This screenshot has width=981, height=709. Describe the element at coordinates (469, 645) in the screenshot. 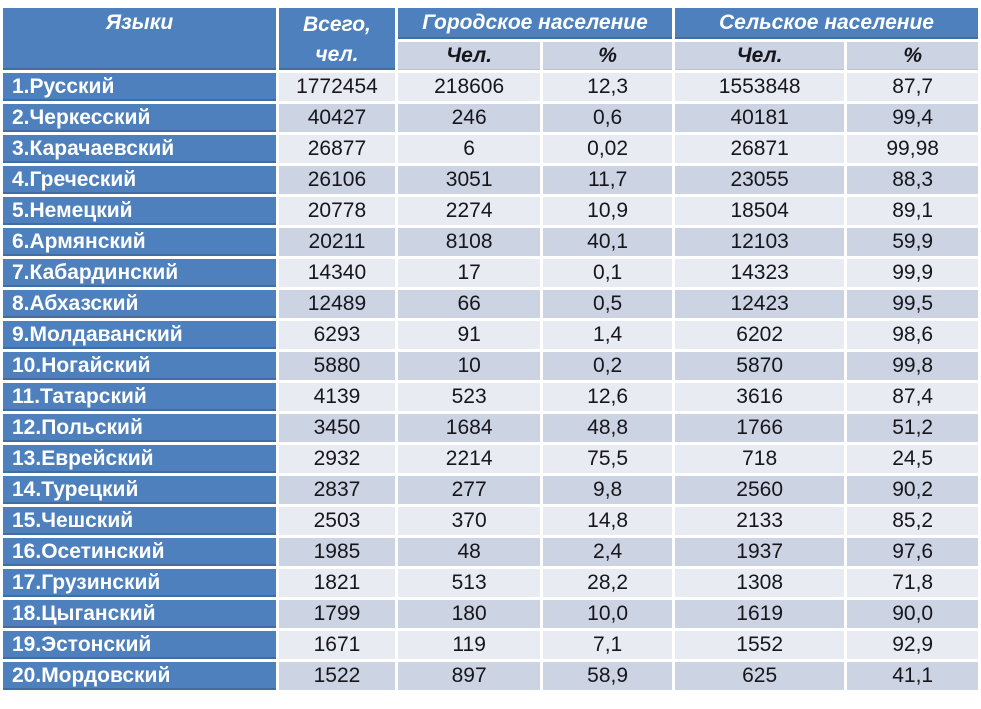

I see `urban-count-cell: 119` at that location.